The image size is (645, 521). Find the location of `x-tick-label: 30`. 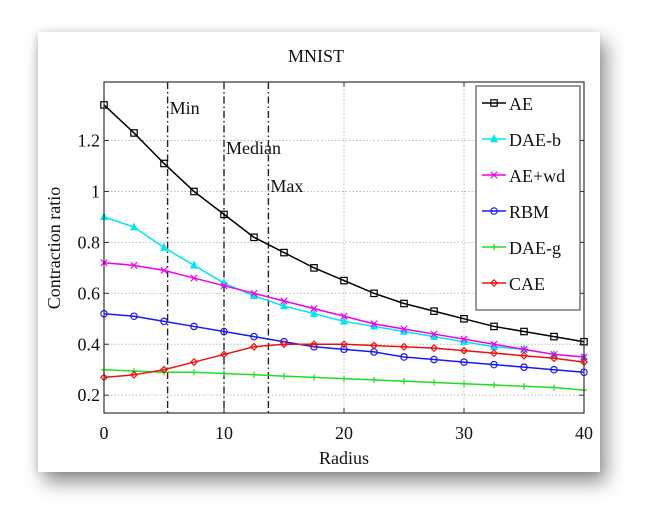

x-tick-label: 30 is located at coordinates (464, 433).